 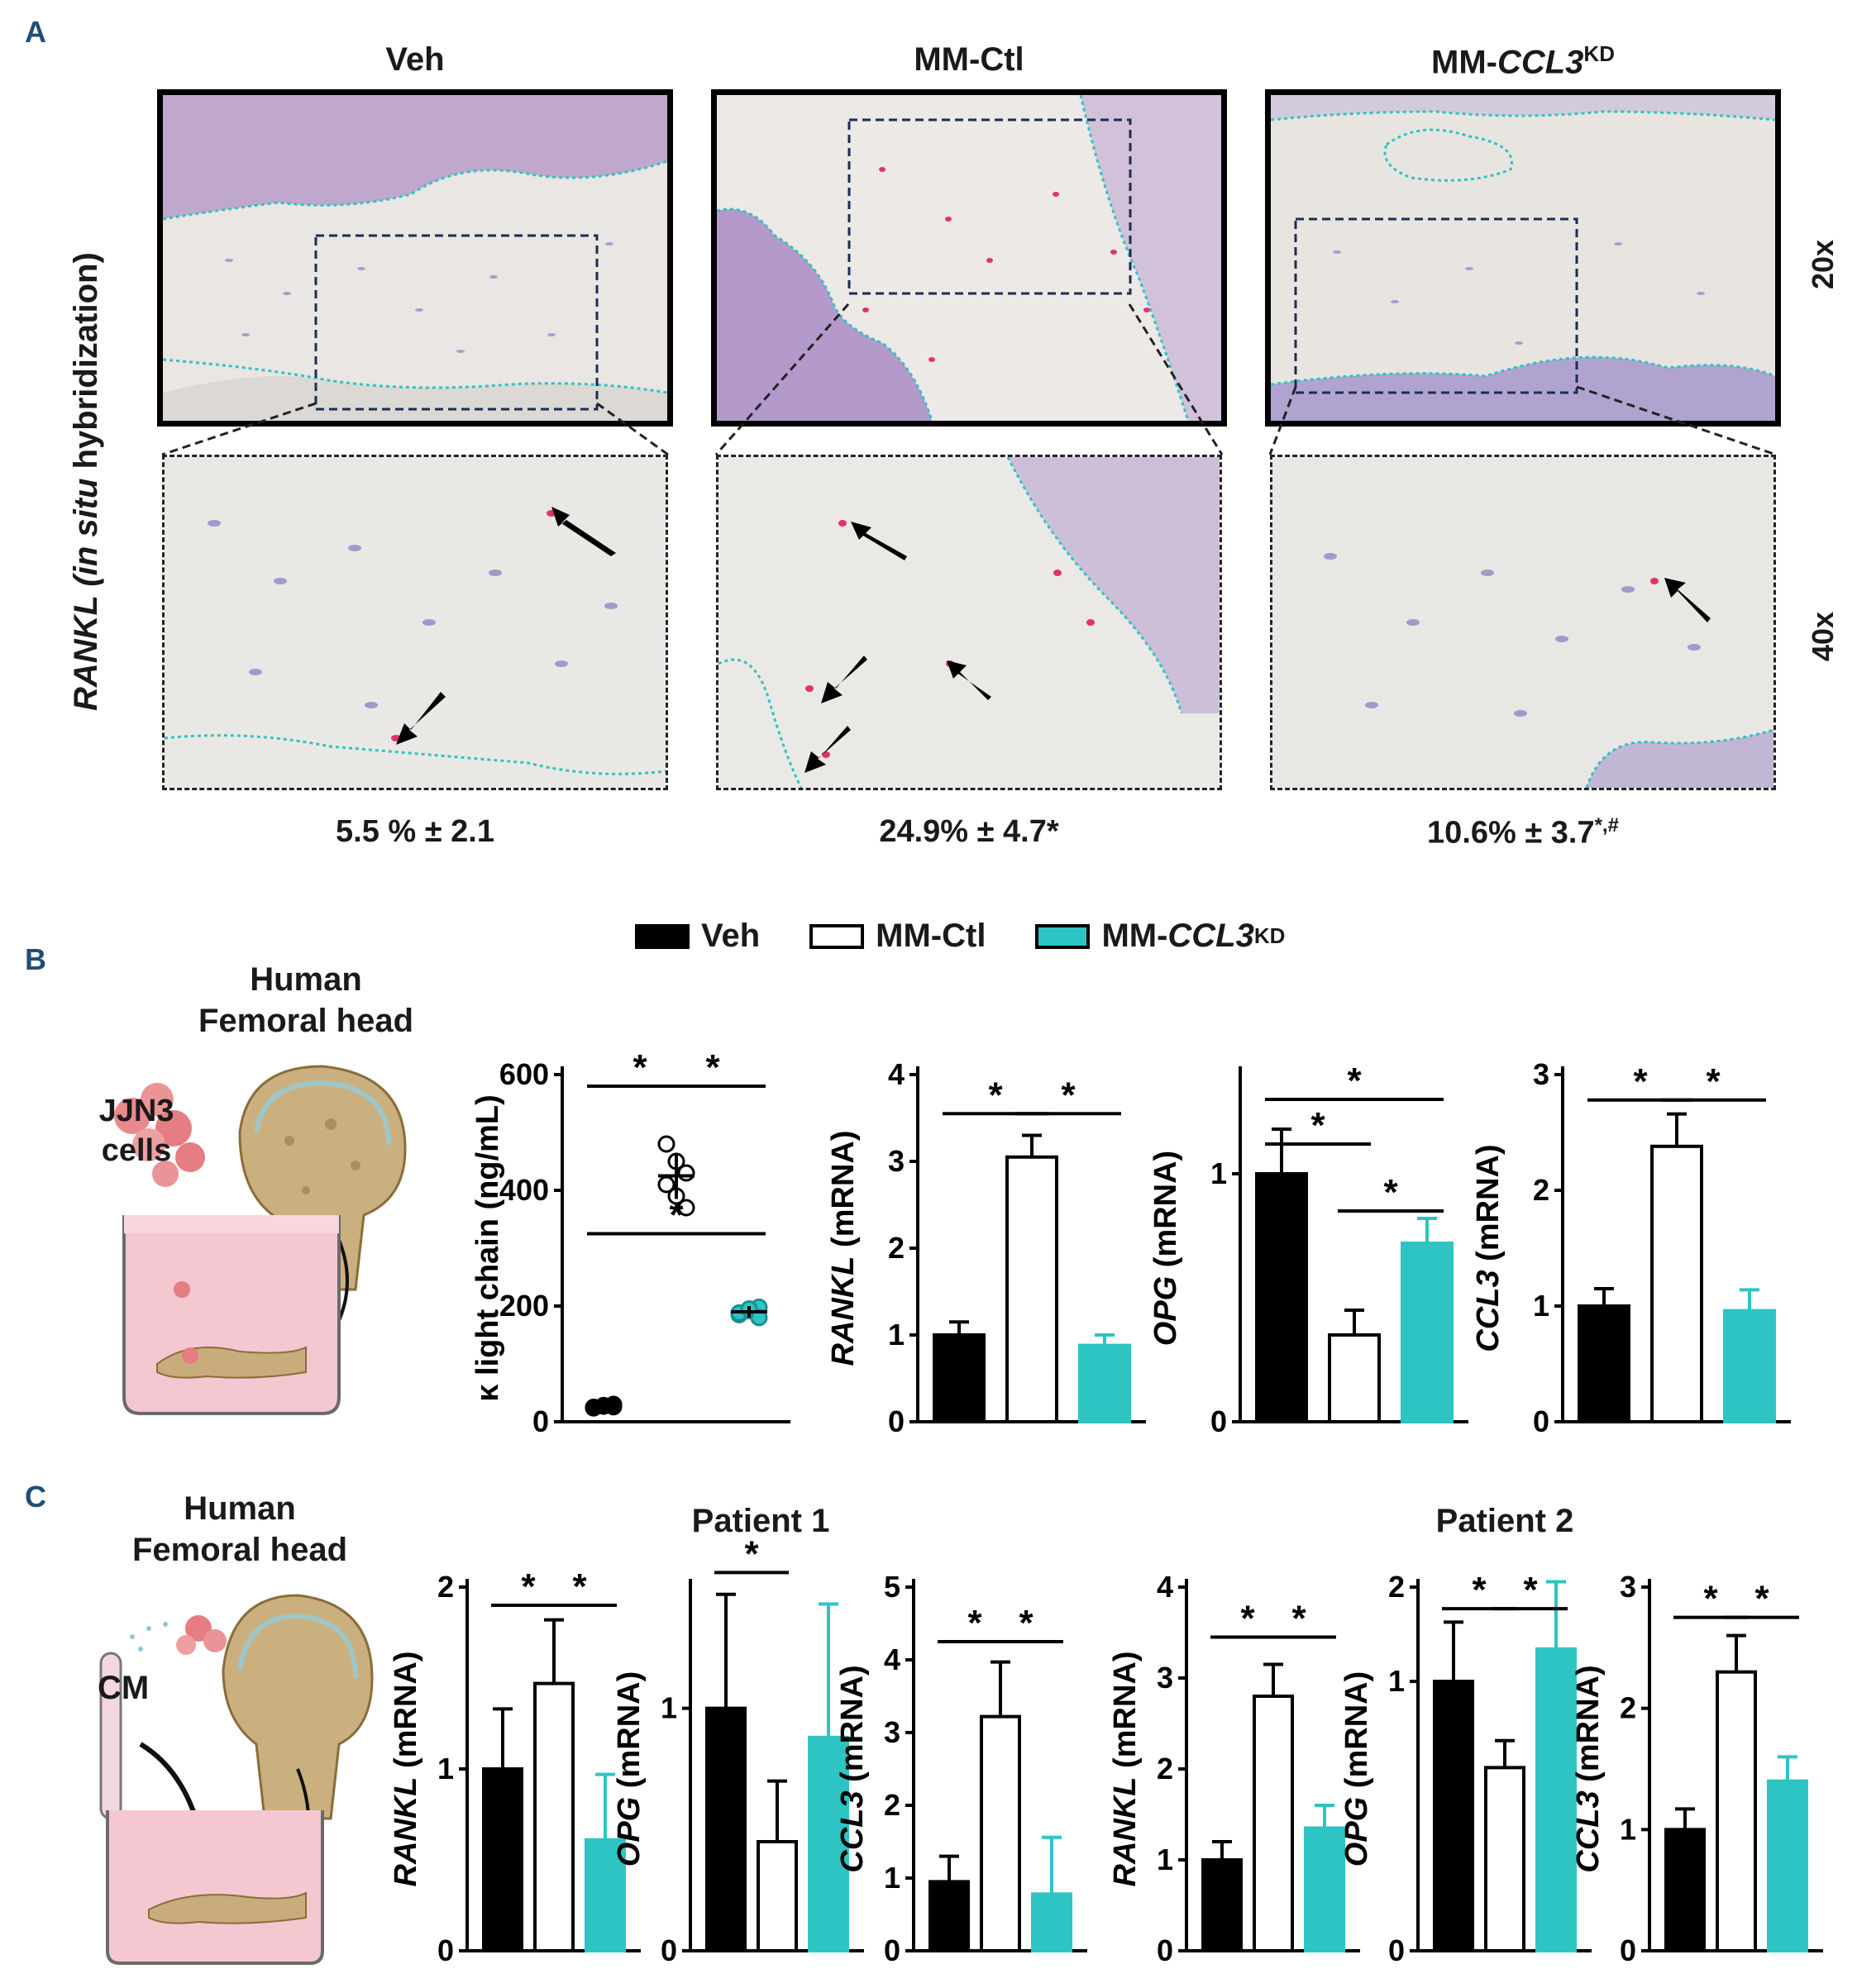 What do you see at coordinates (662, 936) in the screenshot?
I see `legend-swatch-veh` at bounding box center [662, 936].